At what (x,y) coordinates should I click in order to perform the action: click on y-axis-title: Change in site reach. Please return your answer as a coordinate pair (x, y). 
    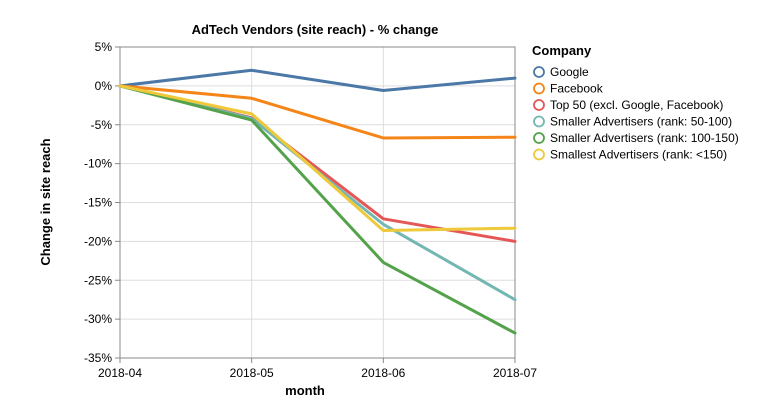
    Looking at the image, I should click on (45, 201).